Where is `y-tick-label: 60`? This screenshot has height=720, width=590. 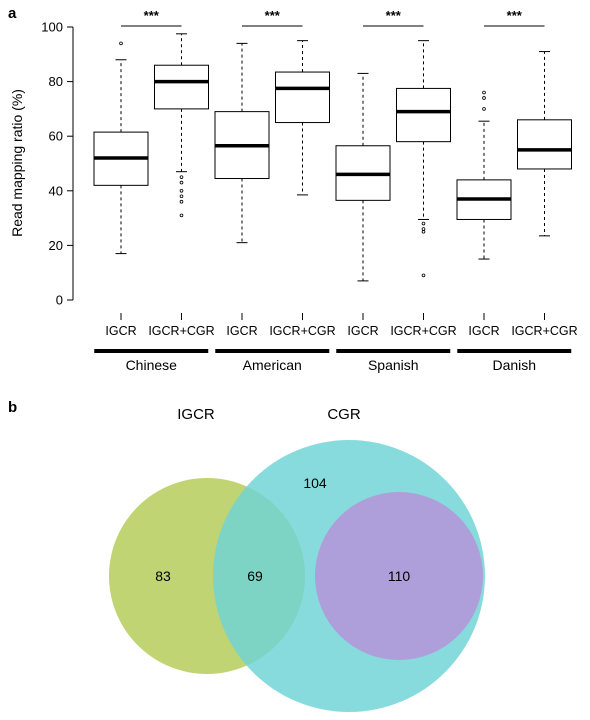 y-tick-label: 60 is located at coordinates (56, 136).